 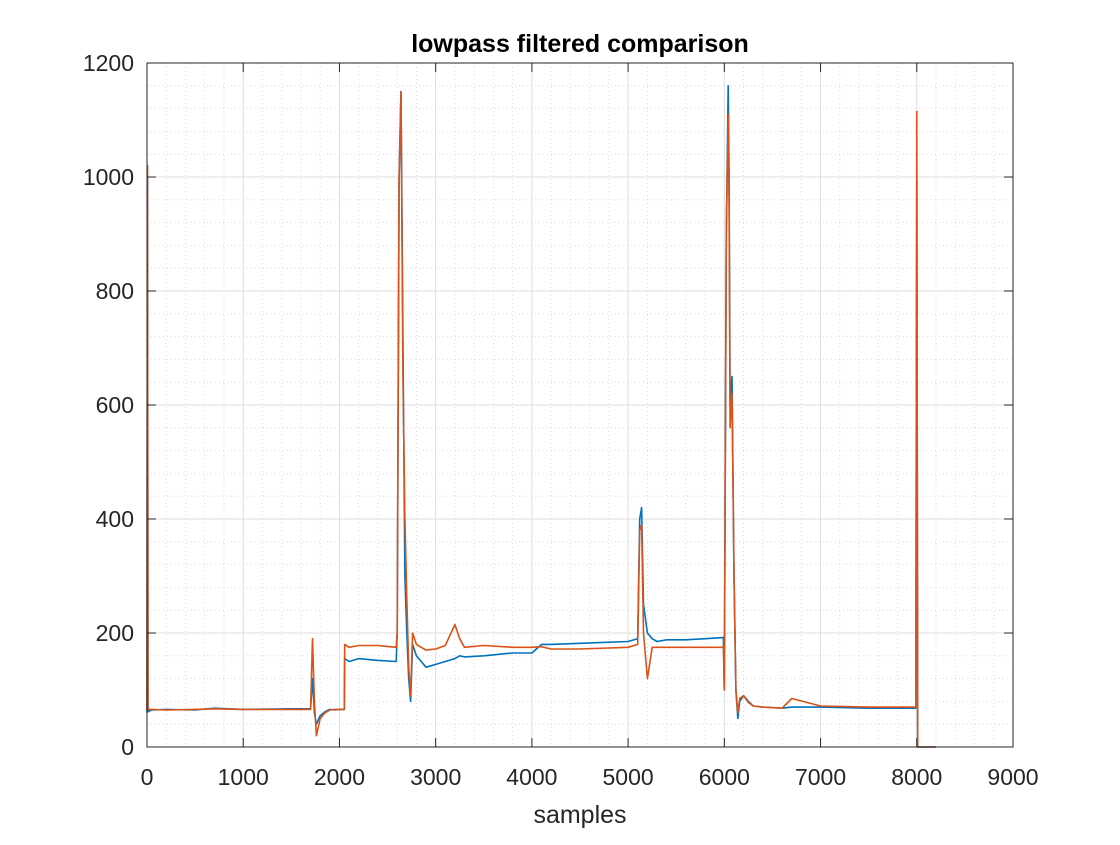 What do you see at coordinates (580, 44) in the screenshot?
I see `chart-title: lowpass filtered comparison` at bounding box center [580, 44].